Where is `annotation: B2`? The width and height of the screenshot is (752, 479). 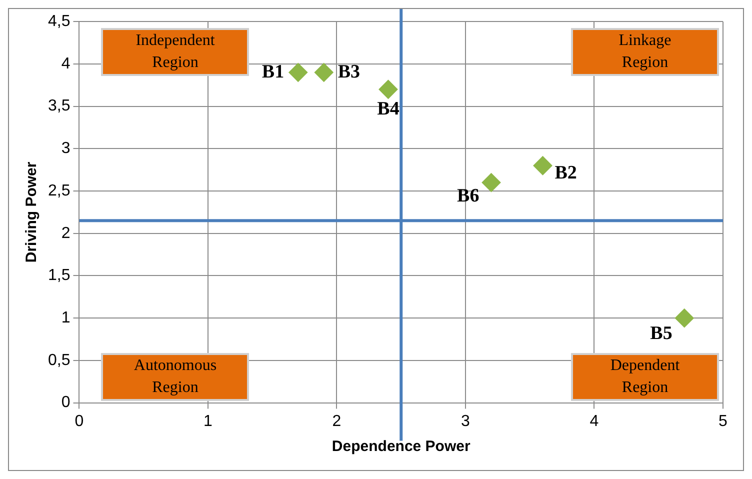
annotation: B2 is located at coordinates (565, 173).